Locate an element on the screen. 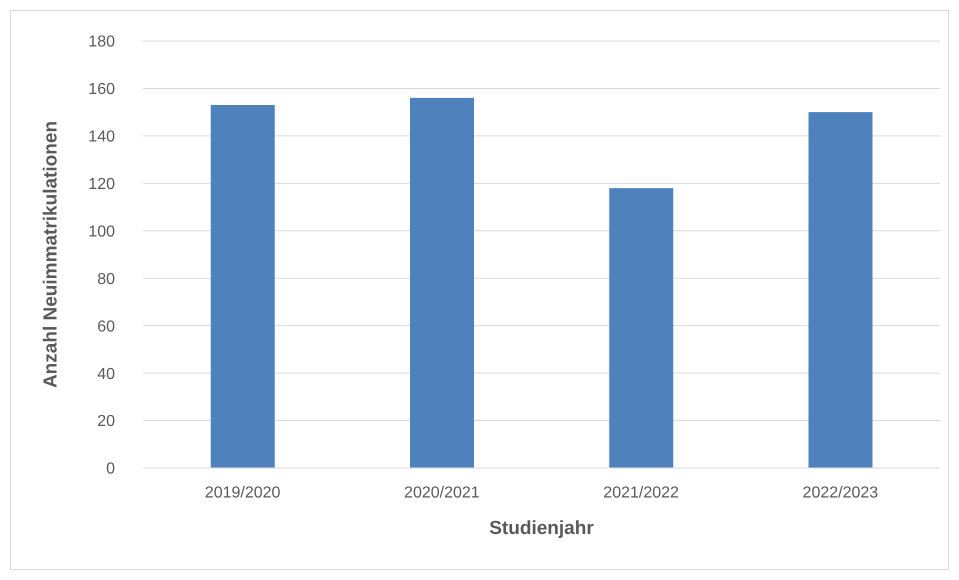 The image size is (959, 580). x-tick-label: 2020/2021 is located at coordinates (442, 493).